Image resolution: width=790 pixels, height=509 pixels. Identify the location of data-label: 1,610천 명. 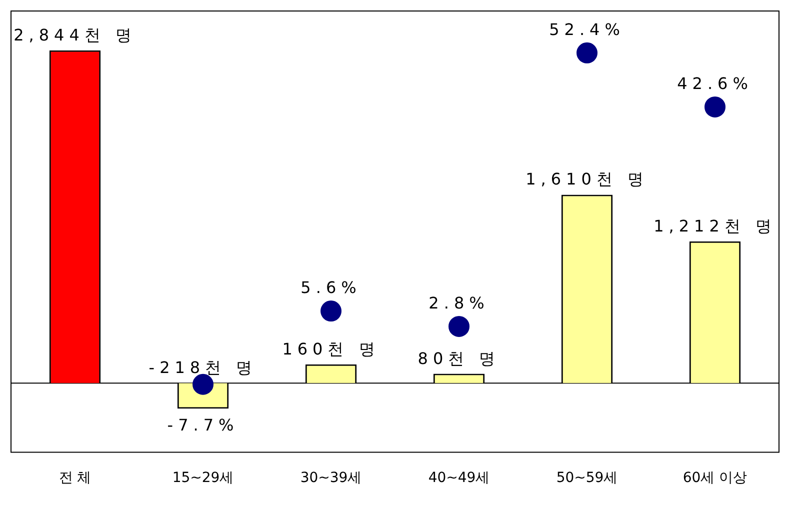
(587, 179).